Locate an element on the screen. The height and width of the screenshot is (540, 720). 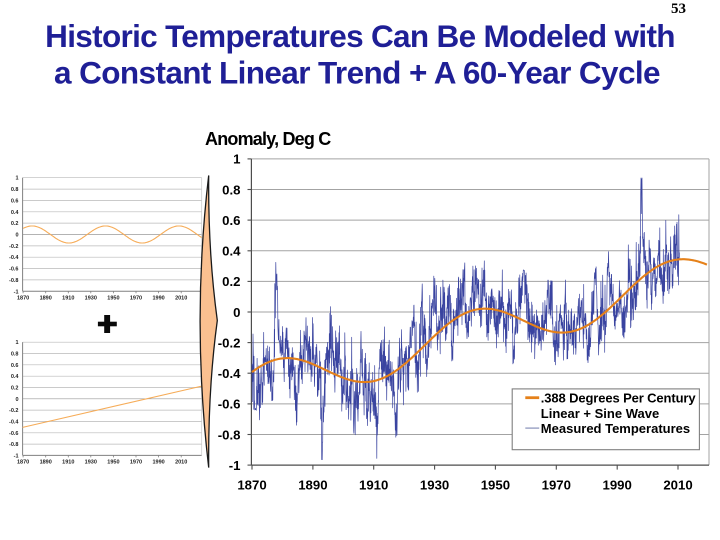
svg-text: Anomaly, Deg C is located at coordinates (268, 139).